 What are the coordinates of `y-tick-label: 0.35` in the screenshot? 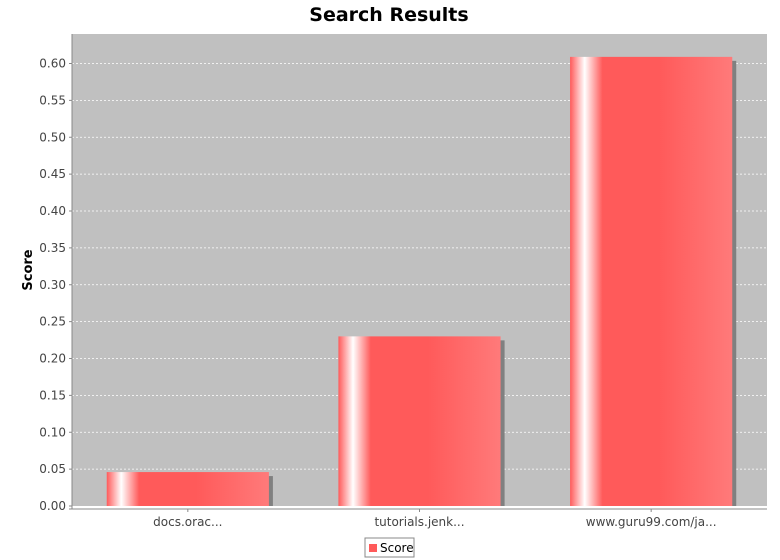 It's located at (52, 248).